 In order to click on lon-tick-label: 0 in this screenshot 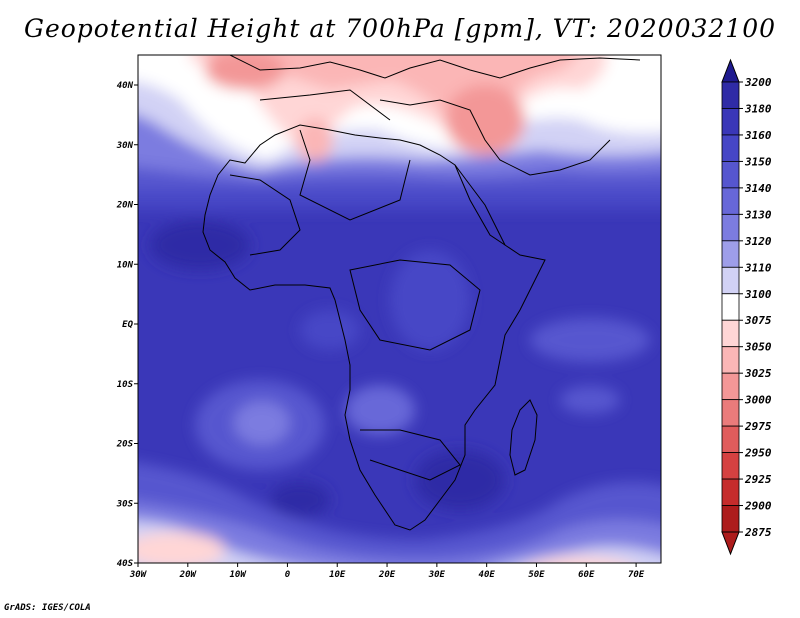, I will do `click(288, 575)`.